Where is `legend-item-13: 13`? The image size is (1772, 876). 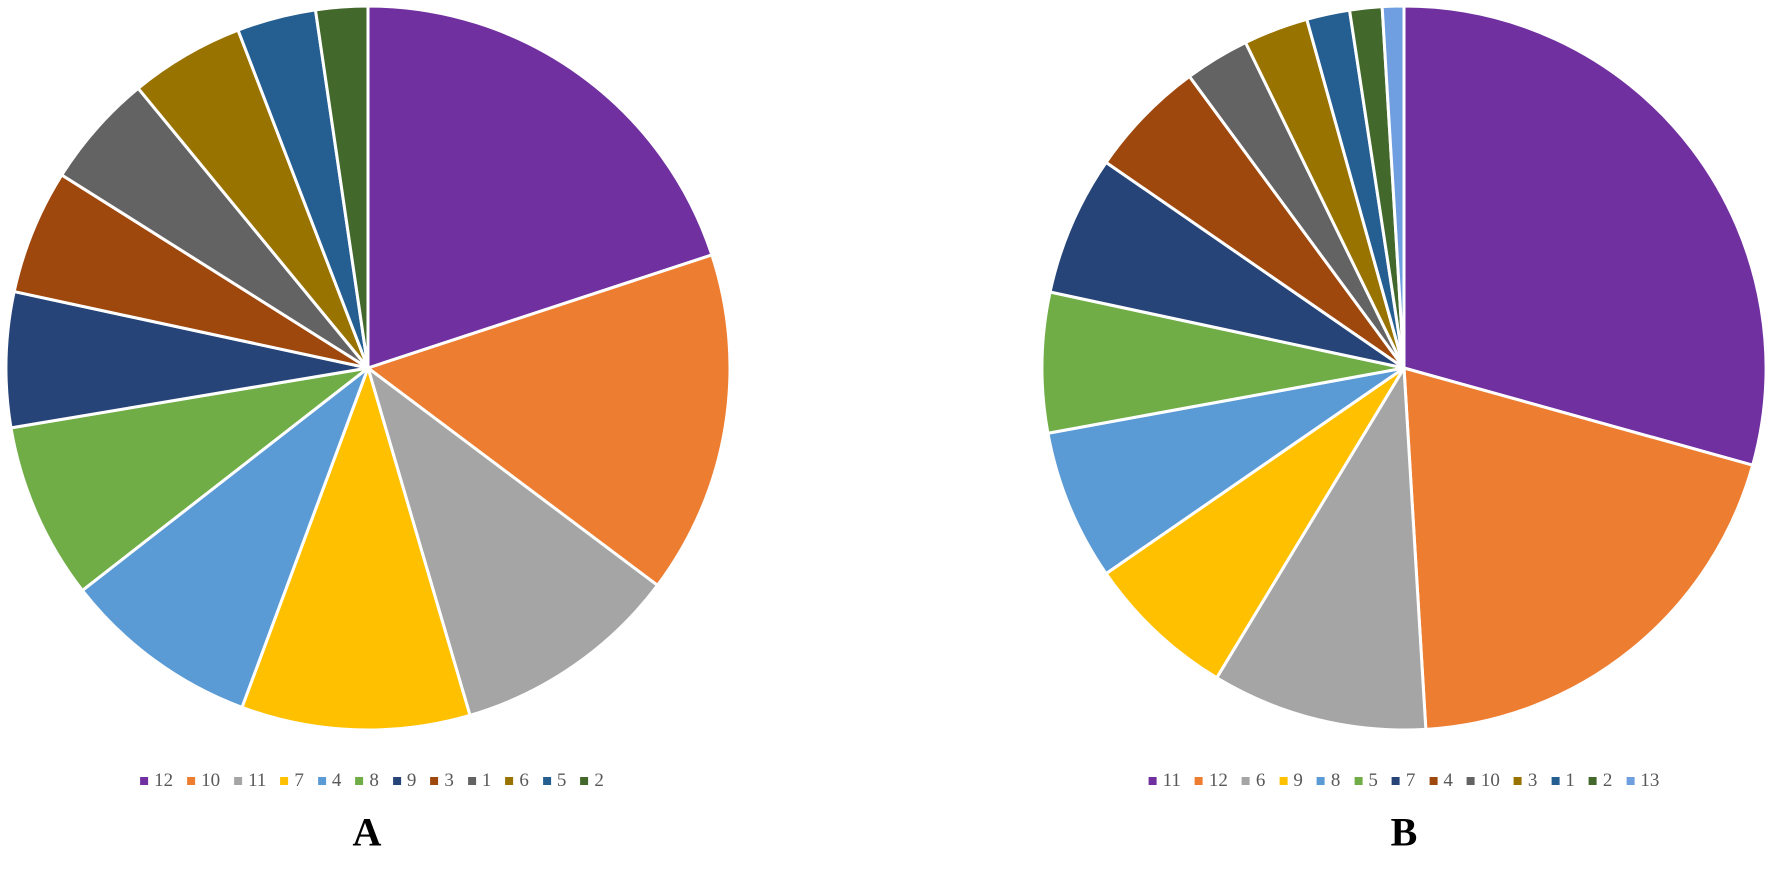 legend-item-13: 13 is located at coordinates (1642, 781).